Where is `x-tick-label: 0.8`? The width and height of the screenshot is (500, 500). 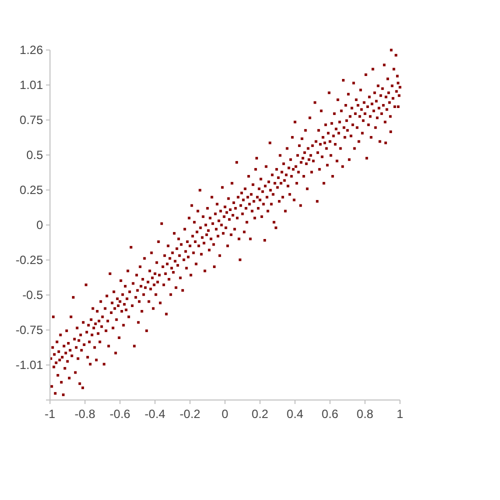
x-tick-label: 0.8 is located at coordinates (365, 414).